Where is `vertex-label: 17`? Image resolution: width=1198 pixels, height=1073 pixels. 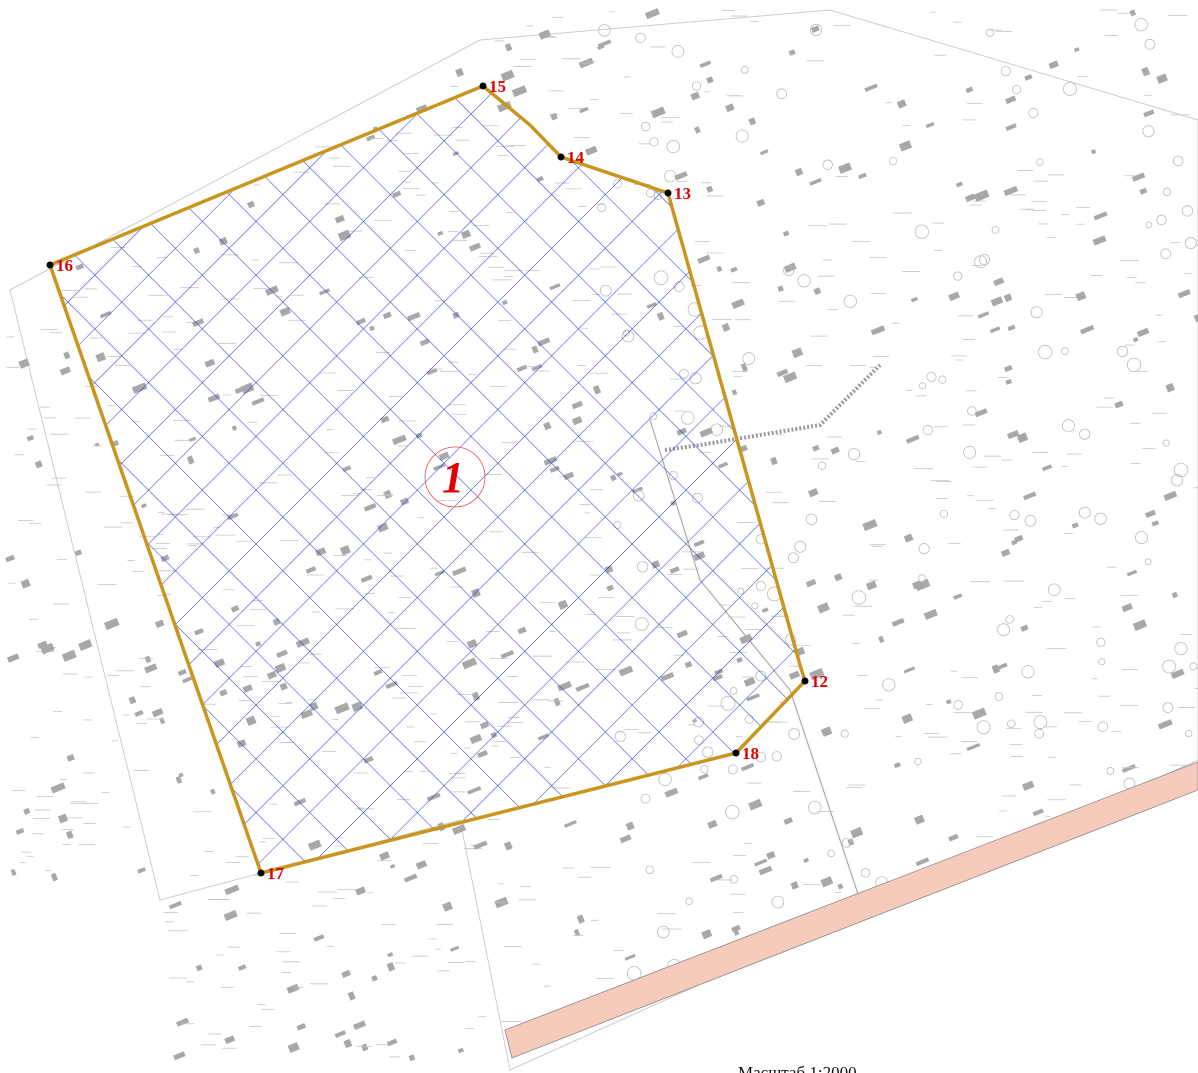
vertex-label: 17 is located at coordinates (276, 873).